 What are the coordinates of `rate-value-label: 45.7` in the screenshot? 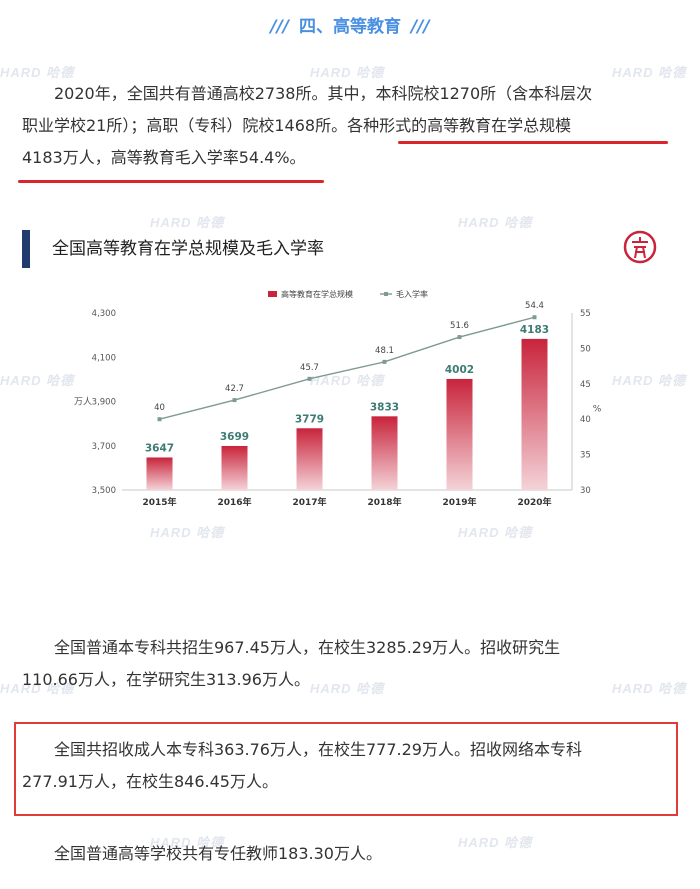 It's located at (309, 368).